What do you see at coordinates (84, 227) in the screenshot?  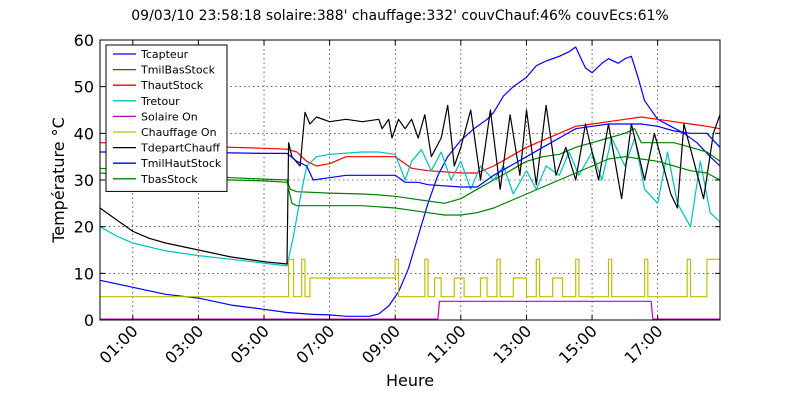 I see `y-tick-label: 20` at bounding box center [84, 227].